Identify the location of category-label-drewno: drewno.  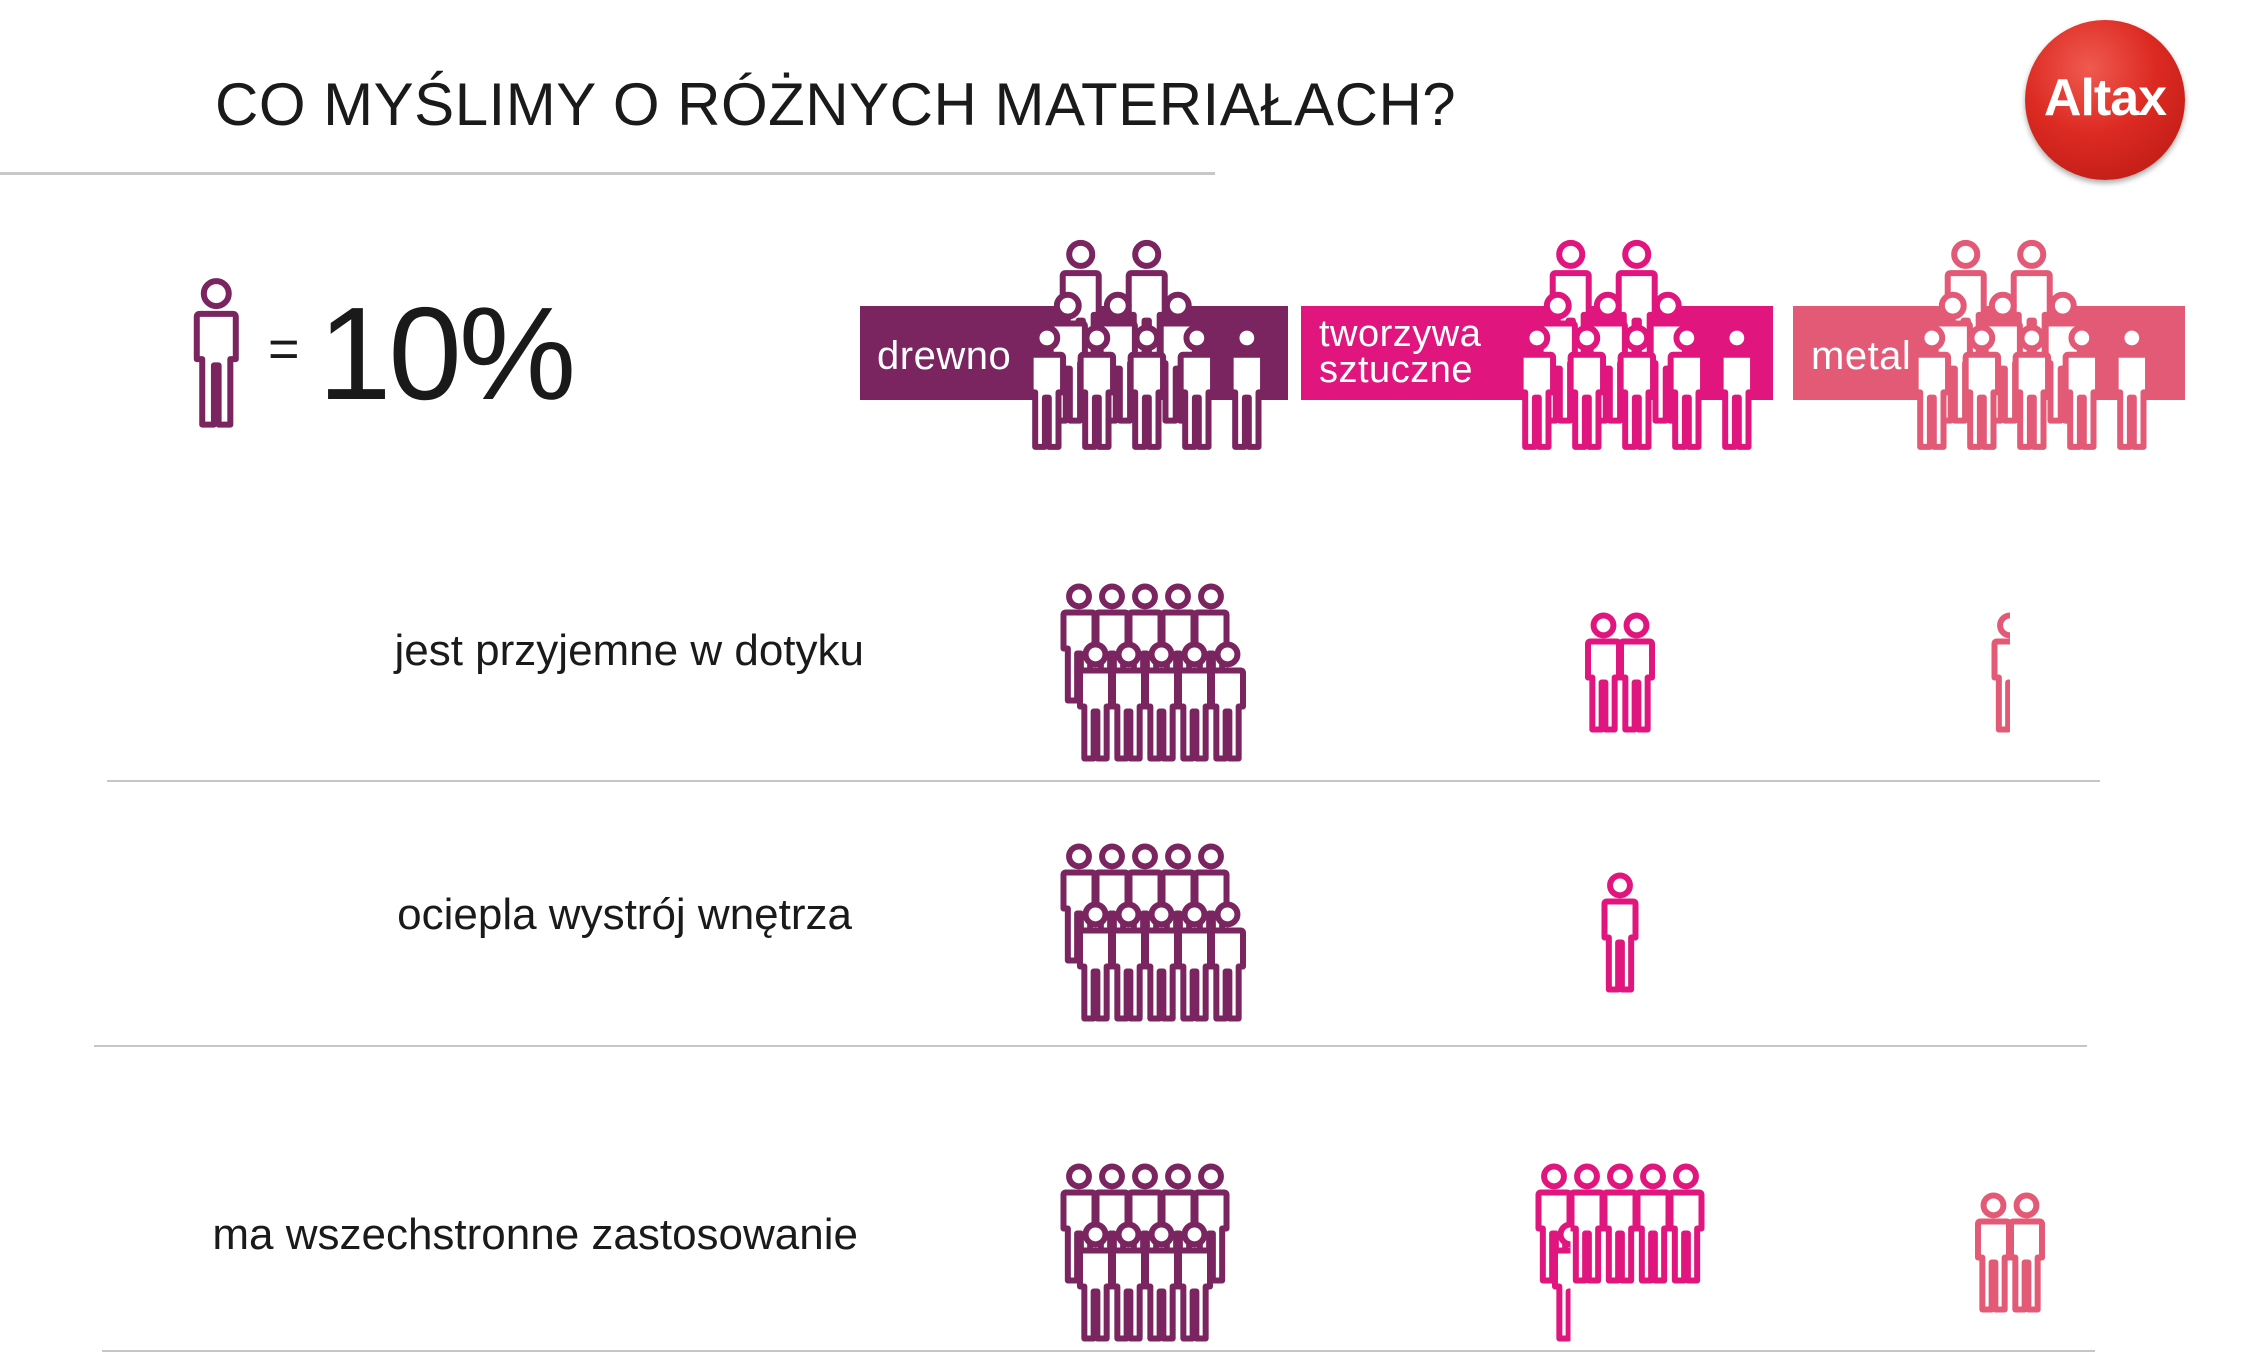
(944, 356).